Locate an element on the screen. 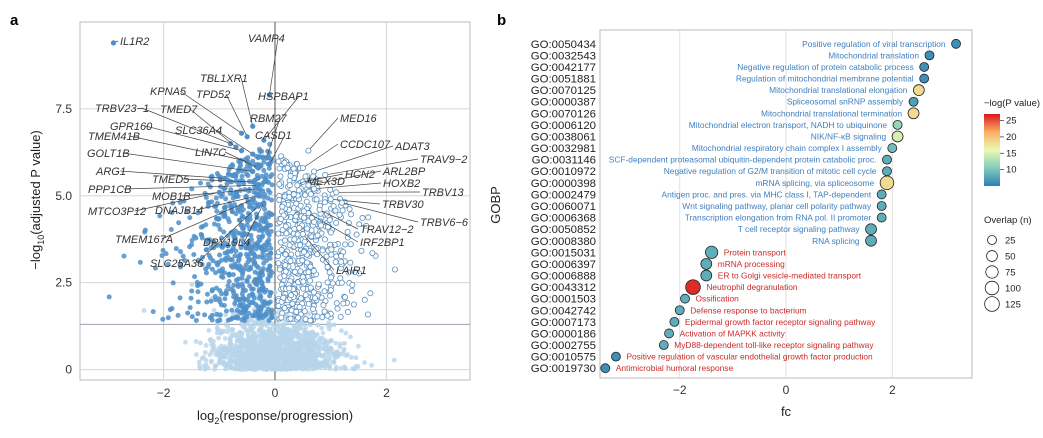 Image resolution: width=1043 pixels, height=438 pixels. go-term-description: ER to Golgi vesicle-mediated transport is located at coordinates (790, 276).